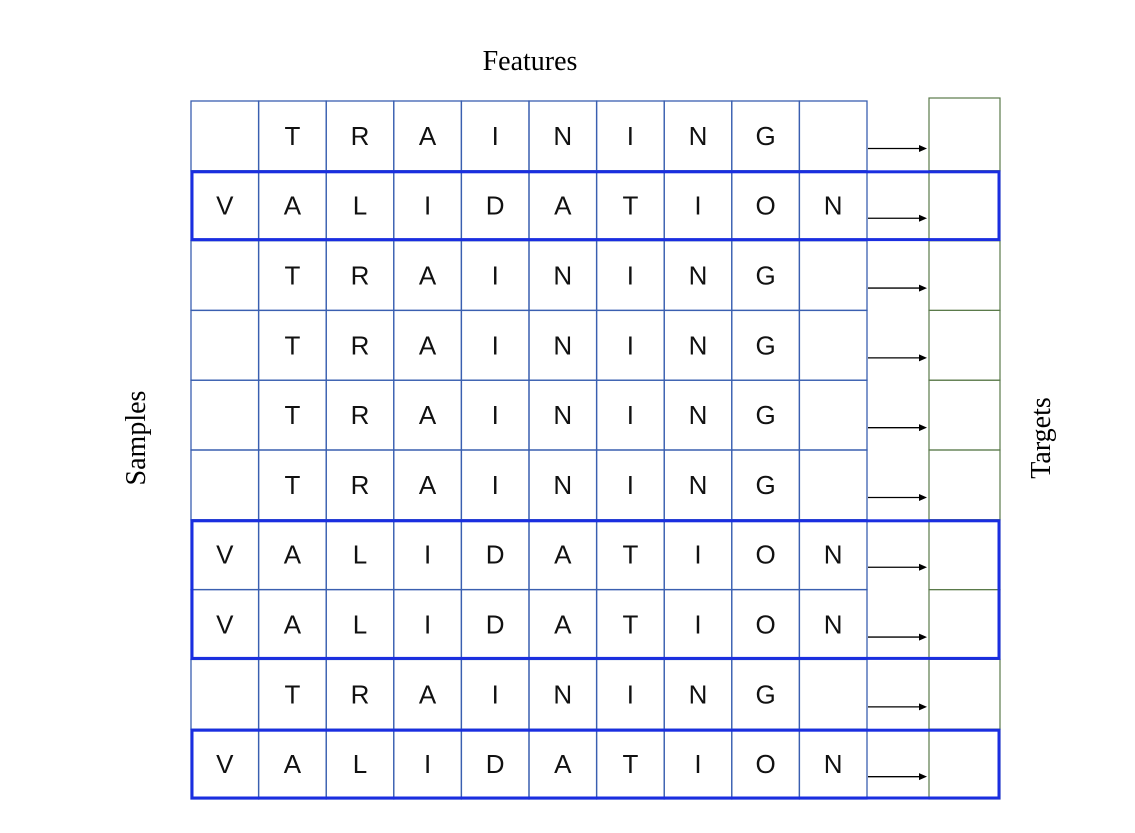  Describe the element at coordinates (964, 448) in the screenshot. I see `targets-column` at that location.